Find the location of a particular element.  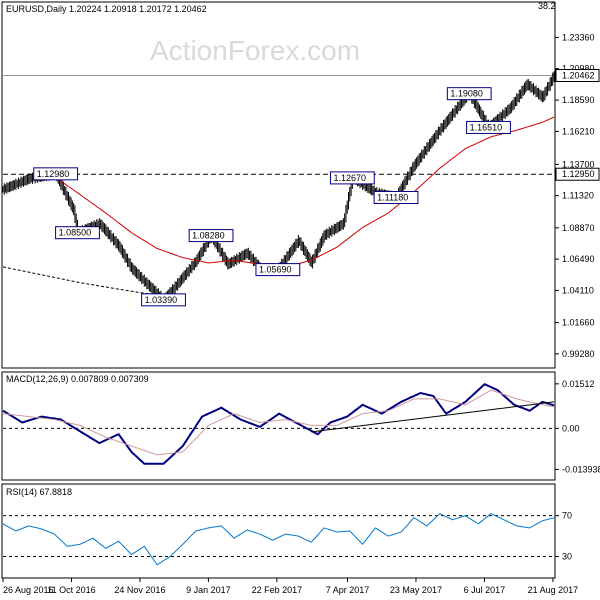

reference-level-box-label: 1.12950 is located at coordinates (578, 174).